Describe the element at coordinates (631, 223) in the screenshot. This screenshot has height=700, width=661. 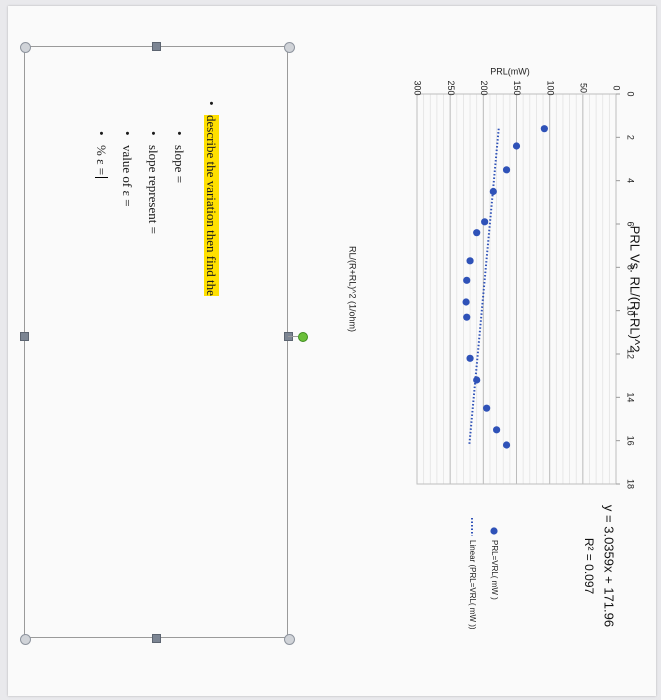
I see `x-tick-label: 6` at that location.